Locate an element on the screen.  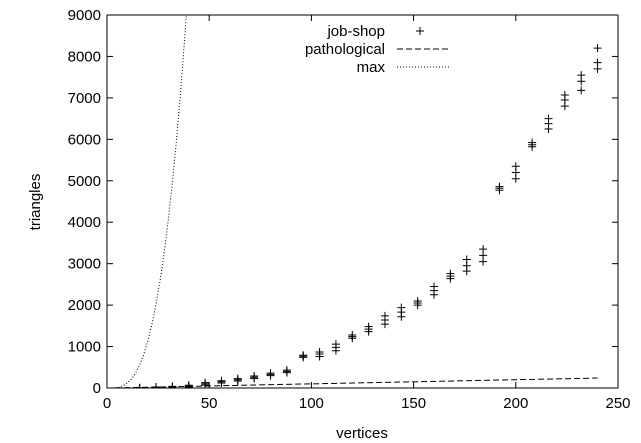
y-tick-label: 8000 is located at coordinates (84, 56).